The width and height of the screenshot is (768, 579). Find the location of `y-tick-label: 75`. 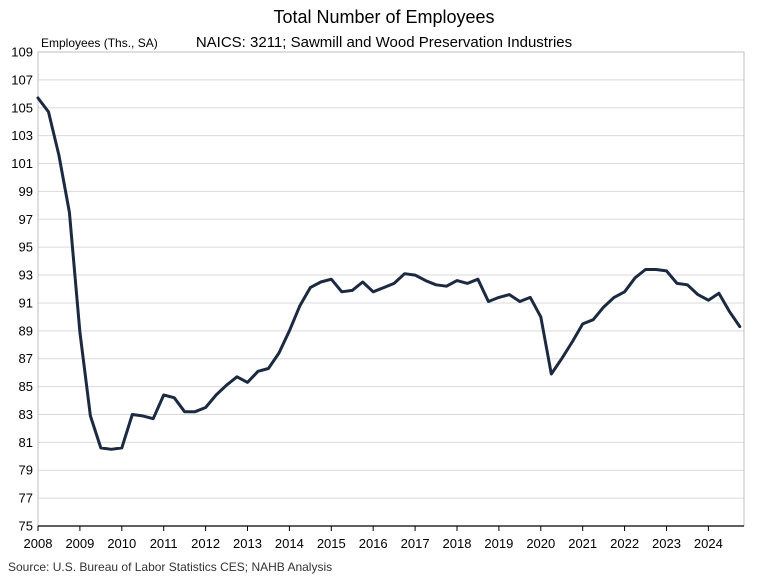

y-tick-label: 75 is located at coordinates (26, 526).